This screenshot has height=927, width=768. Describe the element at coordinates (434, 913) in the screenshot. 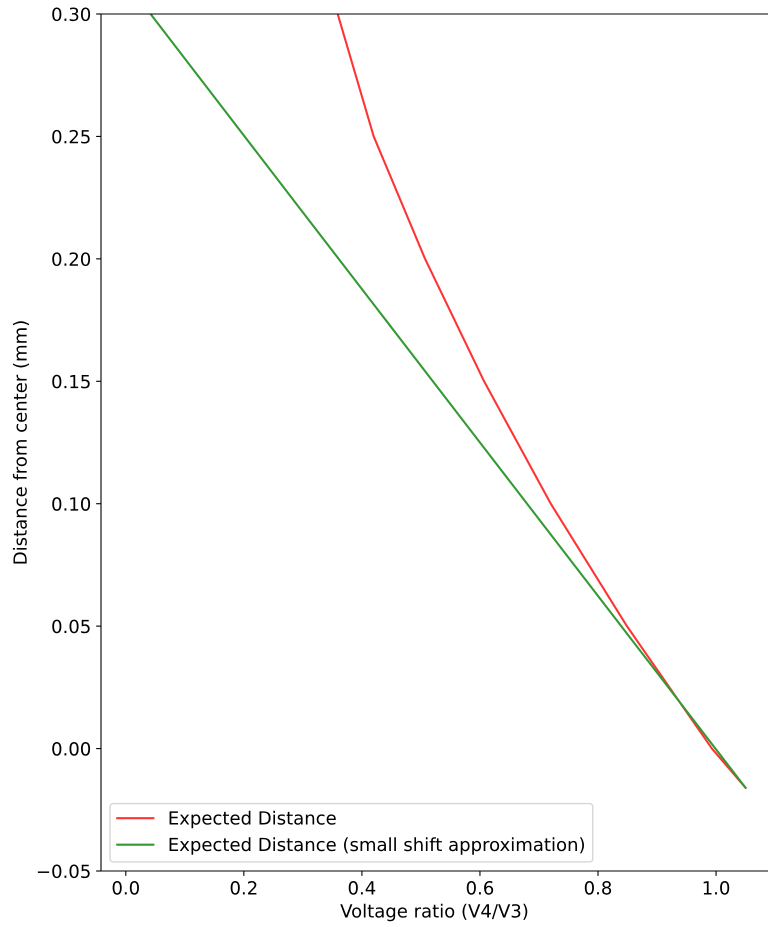

I see `x-axis-title: Voltage ratio (V4/V3)` at that location.